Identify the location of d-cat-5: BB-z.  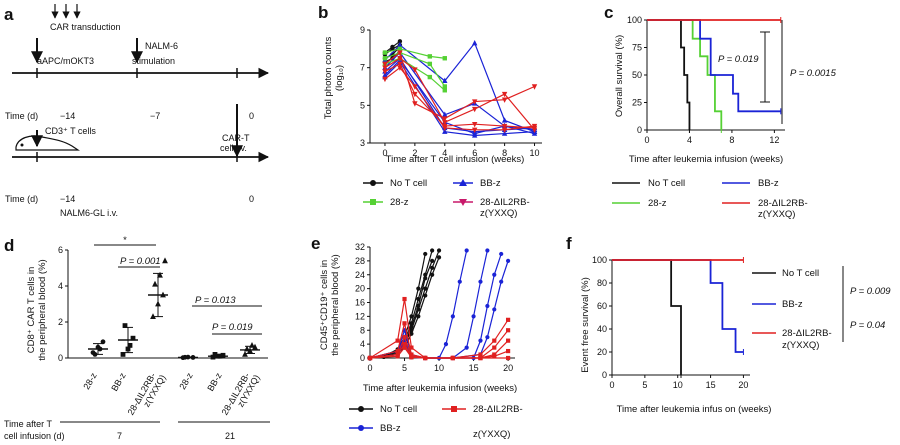
(214, 382).